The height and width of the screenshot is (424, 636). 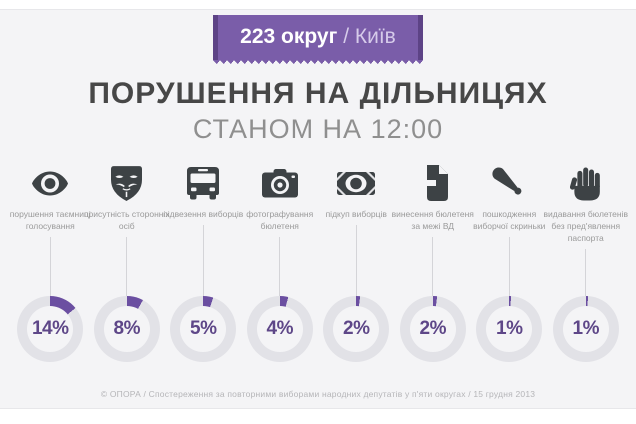 I want to click on violation-label: підкуп виборців, so click(x=356, y=214).